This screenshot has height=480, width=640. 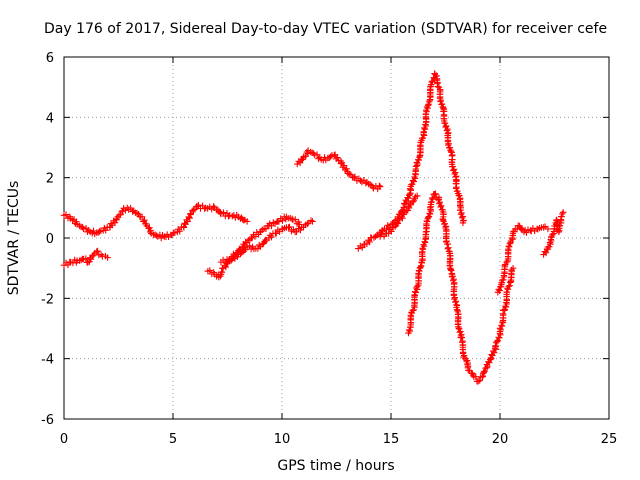 I want to click on x-tick-label: 10, so click(x=282, y=439).